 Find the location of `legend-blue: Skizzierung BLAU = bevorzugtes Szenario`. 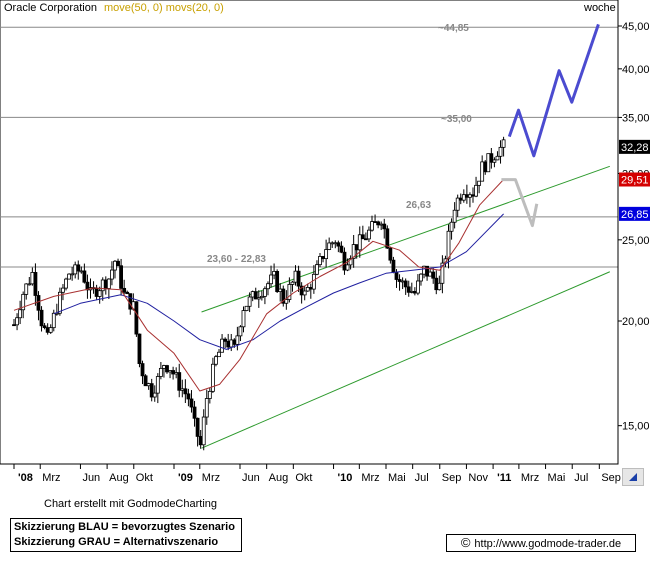

legend-blue: Skizzierung BLAU = bevorzugtes Szenario is located at coordinates (124, 527).